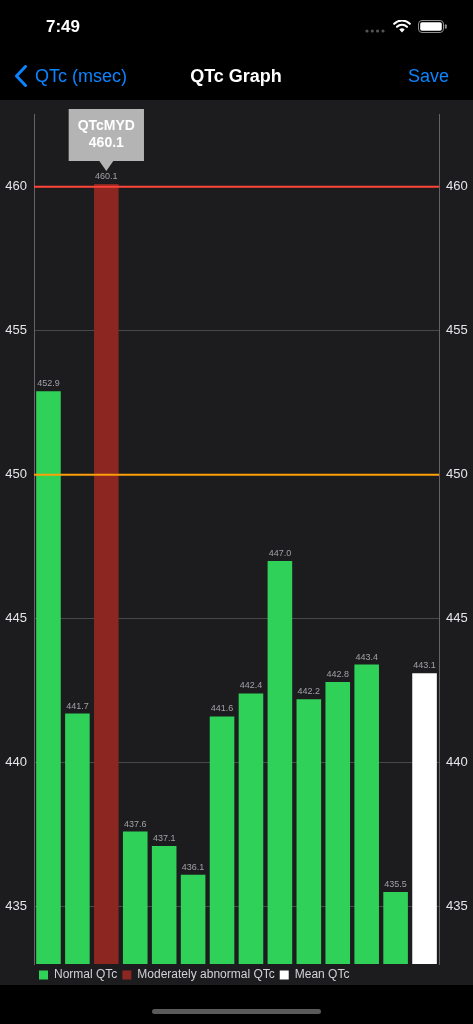 The image size is (473, 1024). I want to click on text: Save, so click(428, 76).